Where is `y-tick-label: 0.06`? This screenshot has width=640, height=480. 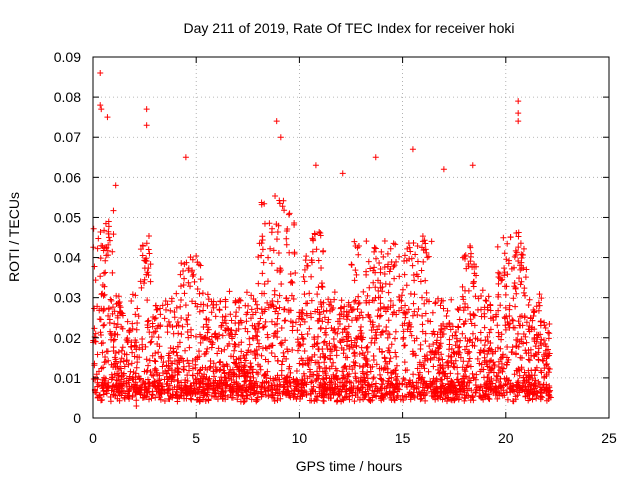
y-tick-label: 0.06 is located at coordinates (67, 177).